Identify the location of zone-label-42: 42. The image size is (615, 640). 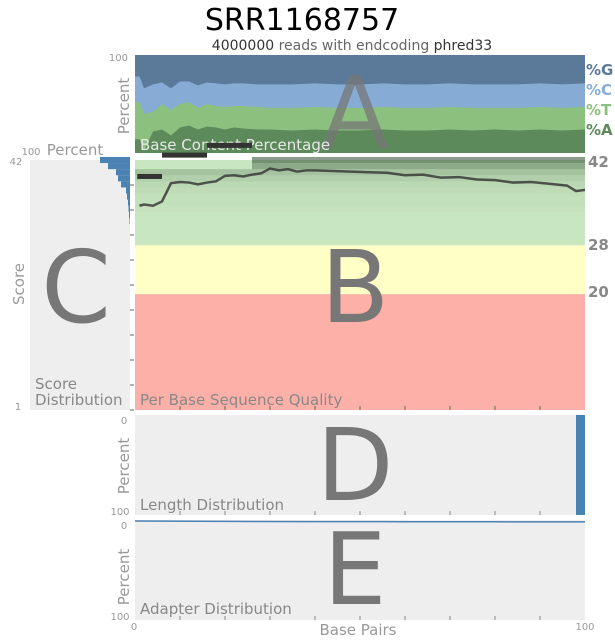
(598, 162).